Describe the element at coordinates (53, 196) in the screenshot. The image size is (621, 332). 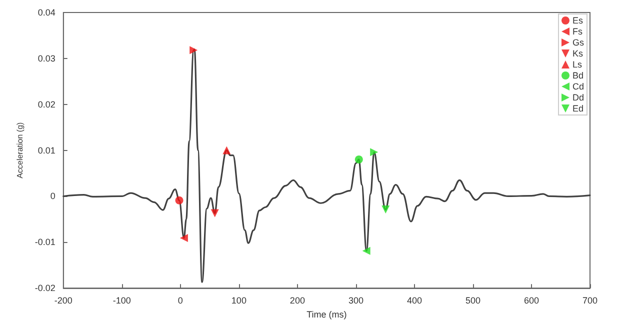
I see `y-tick-label: 0` at that location.